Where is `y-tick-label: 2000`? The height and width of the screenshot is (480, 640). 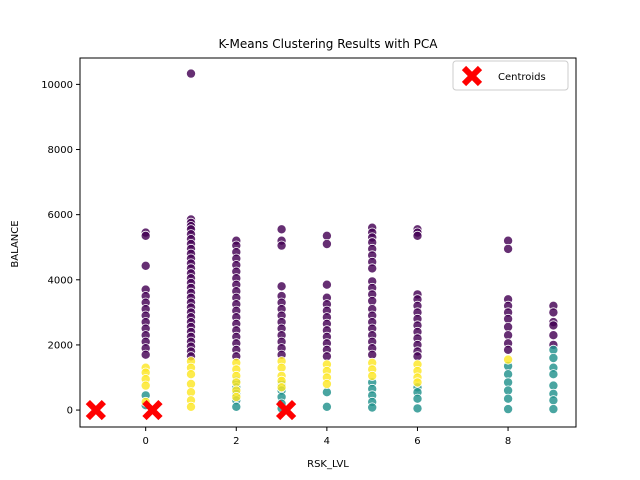
y-tick-label: 2000 is located at coordinates (60, 345).